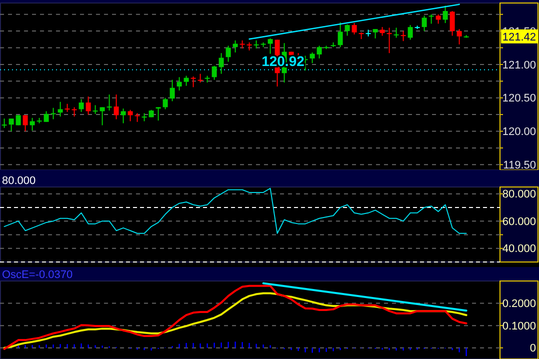 The width and height of the screenshot is (539, 359). What do you see at coordinates (519, 249) in the screenshot?
I see `y-tick-label: 40.000` at bounding box center [519, 249].